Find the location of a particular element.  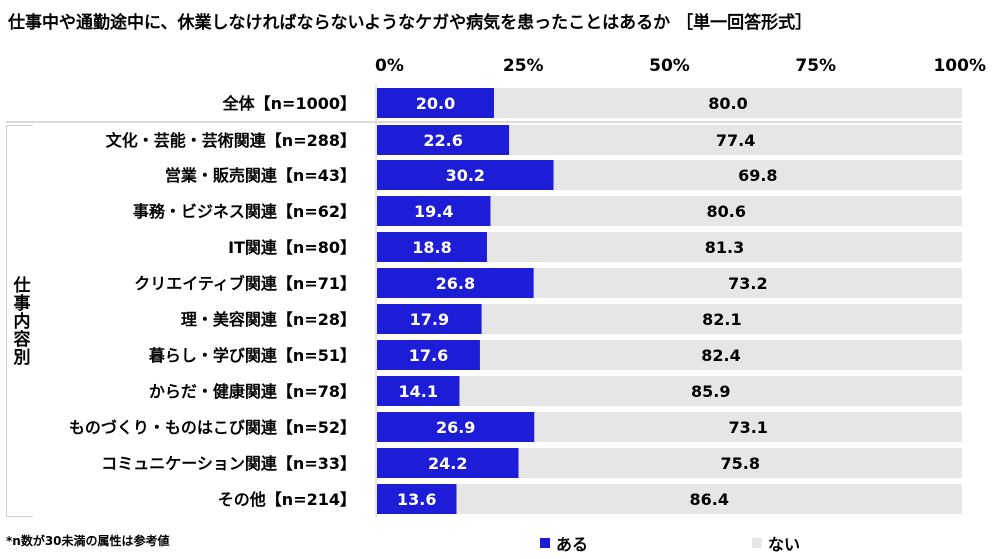

data-label-aru: 14.1 is located at coordinates (418, 391).